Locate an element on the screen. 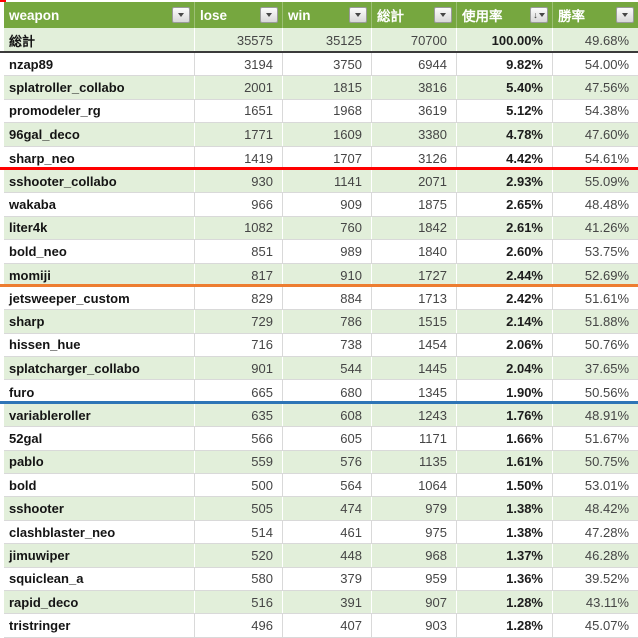  win-cell: 910 is located at coordinates (327, 275).